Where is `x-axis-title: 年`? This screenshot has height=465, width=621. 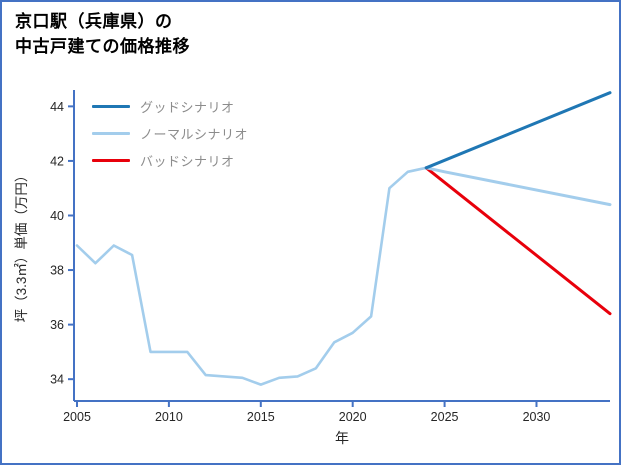 x-axis-title: 年 is located at coordinates (342, 438).